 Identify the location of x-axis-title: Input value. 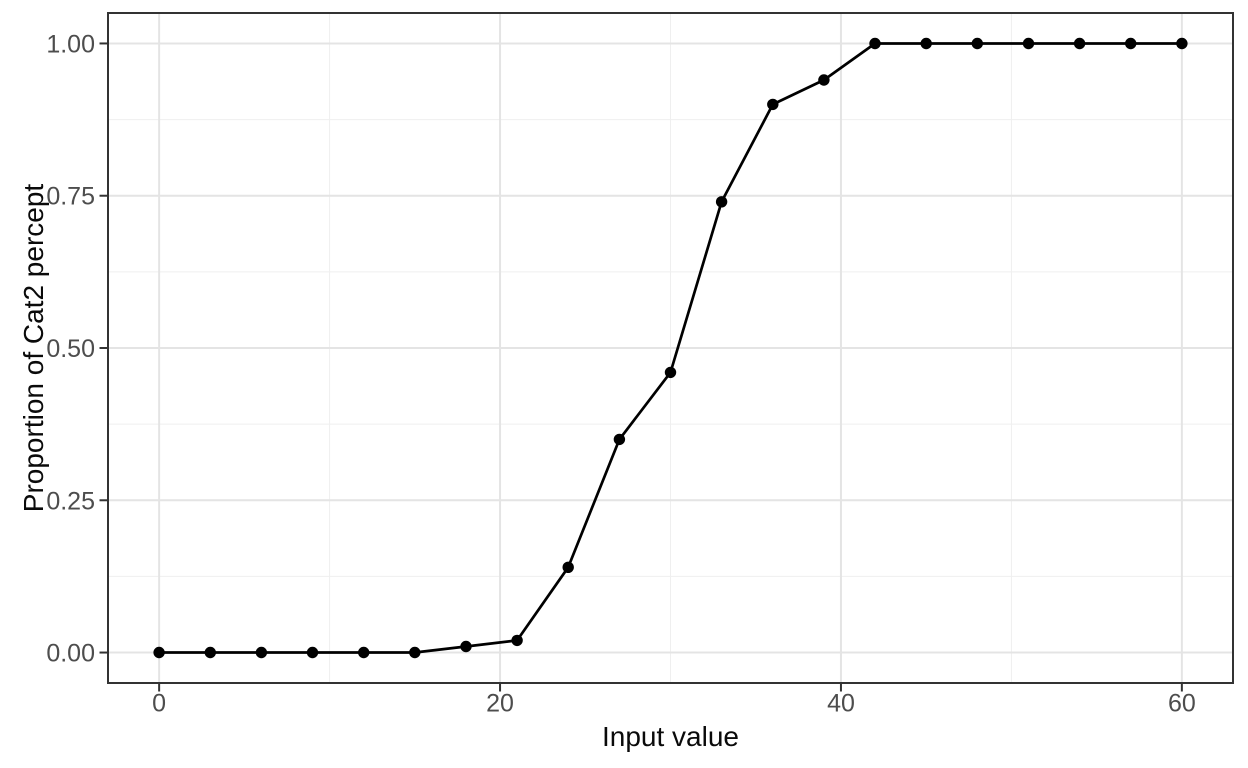
(670, 736).